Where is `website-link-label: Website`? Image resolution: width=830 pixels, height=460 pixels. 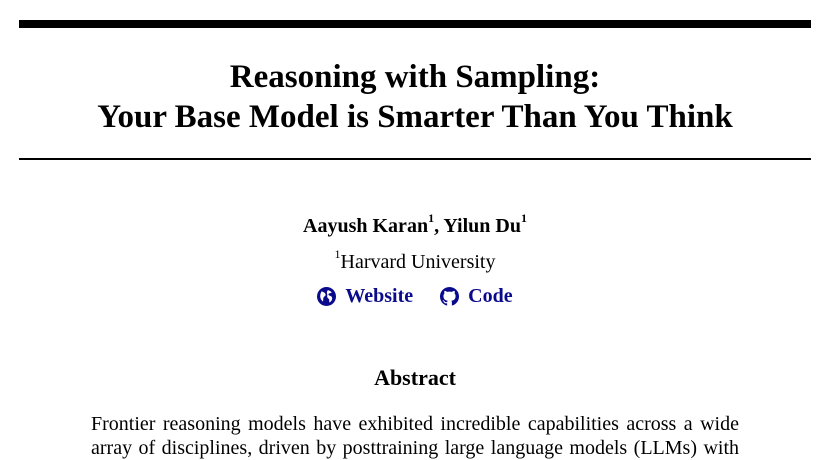
website-link-label: Website is located at coordinates (379, 296).